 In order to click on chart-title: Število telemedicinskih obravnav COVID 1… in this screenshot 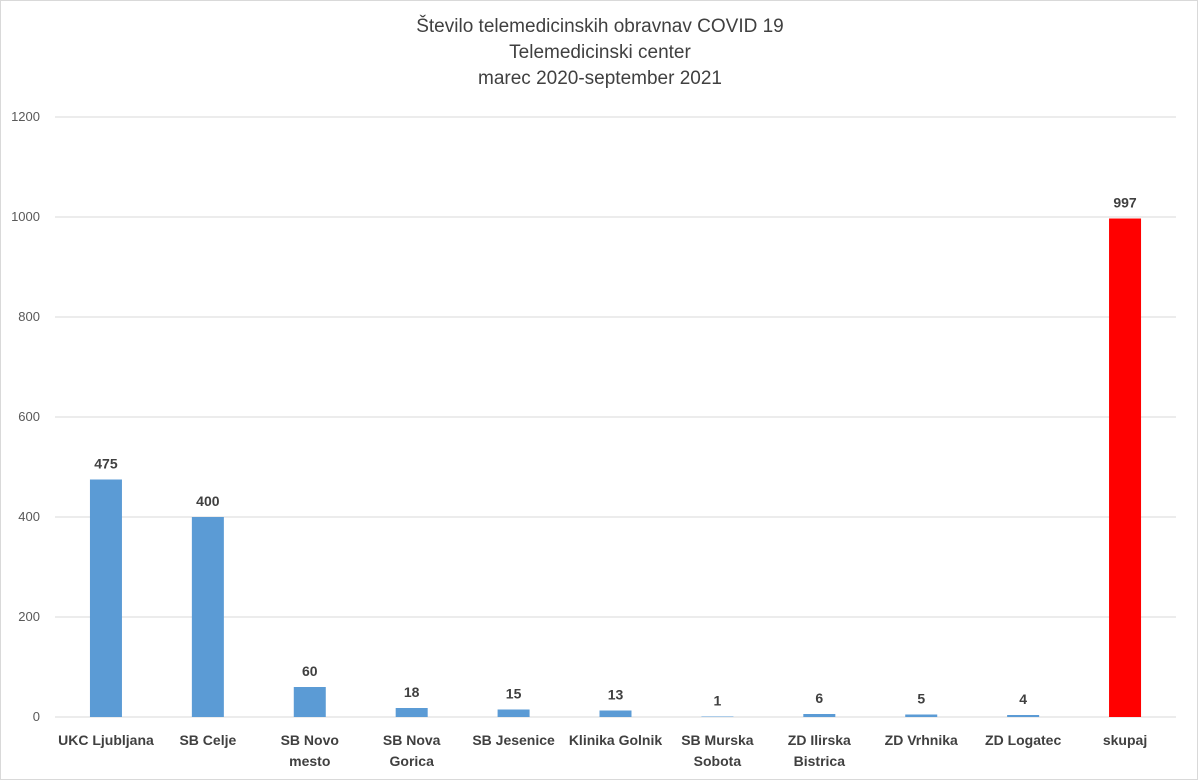, I will do `click(600, 53)`.